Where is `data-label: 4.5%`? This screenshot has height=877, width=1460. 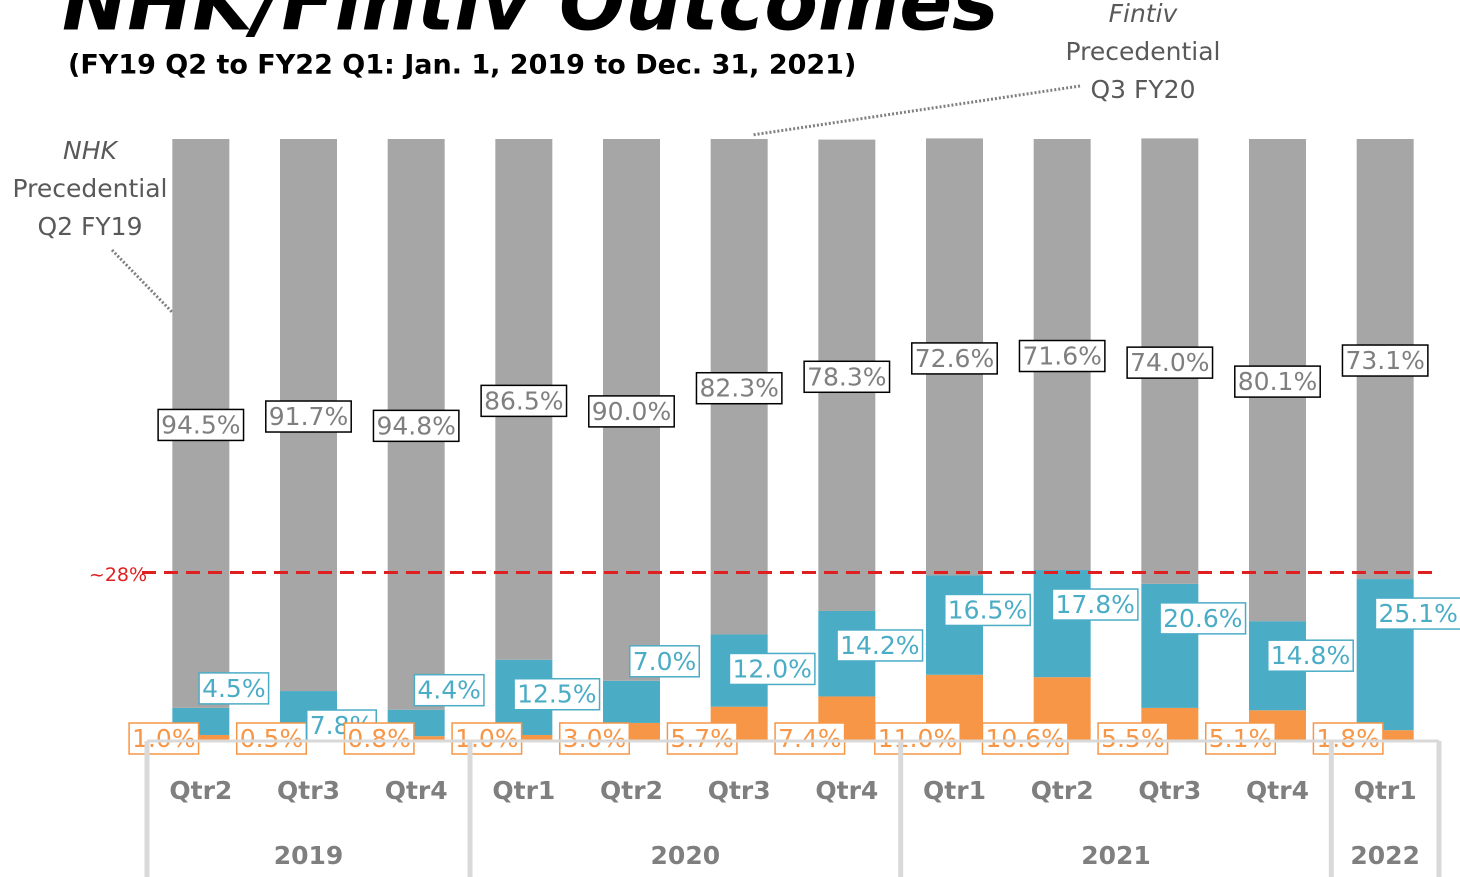 data-label: 4.5% is located at coordinates (234, 688).